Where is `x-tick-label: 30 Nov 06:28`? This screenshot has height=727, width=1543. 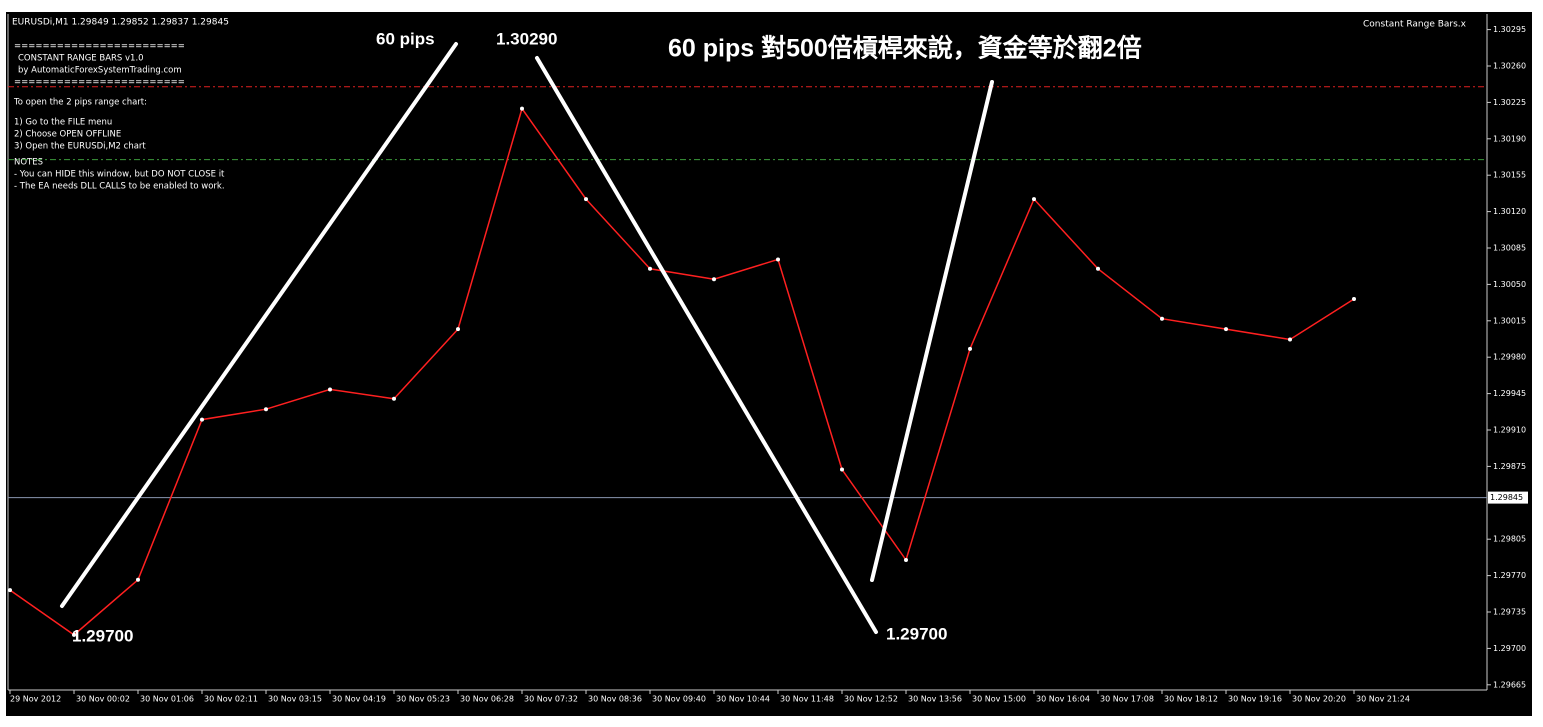
x-tick-label: 30 Nov 06:28 is located at coordinates (487, 699).